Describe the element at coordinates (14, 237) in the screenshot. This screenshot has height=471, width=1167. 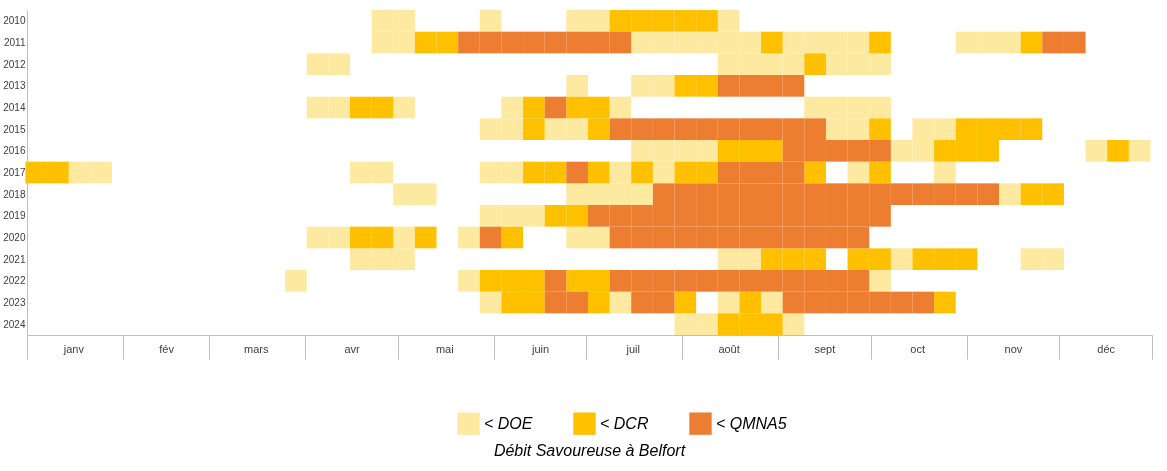
I see `y-tick-label: 2020` at that location.